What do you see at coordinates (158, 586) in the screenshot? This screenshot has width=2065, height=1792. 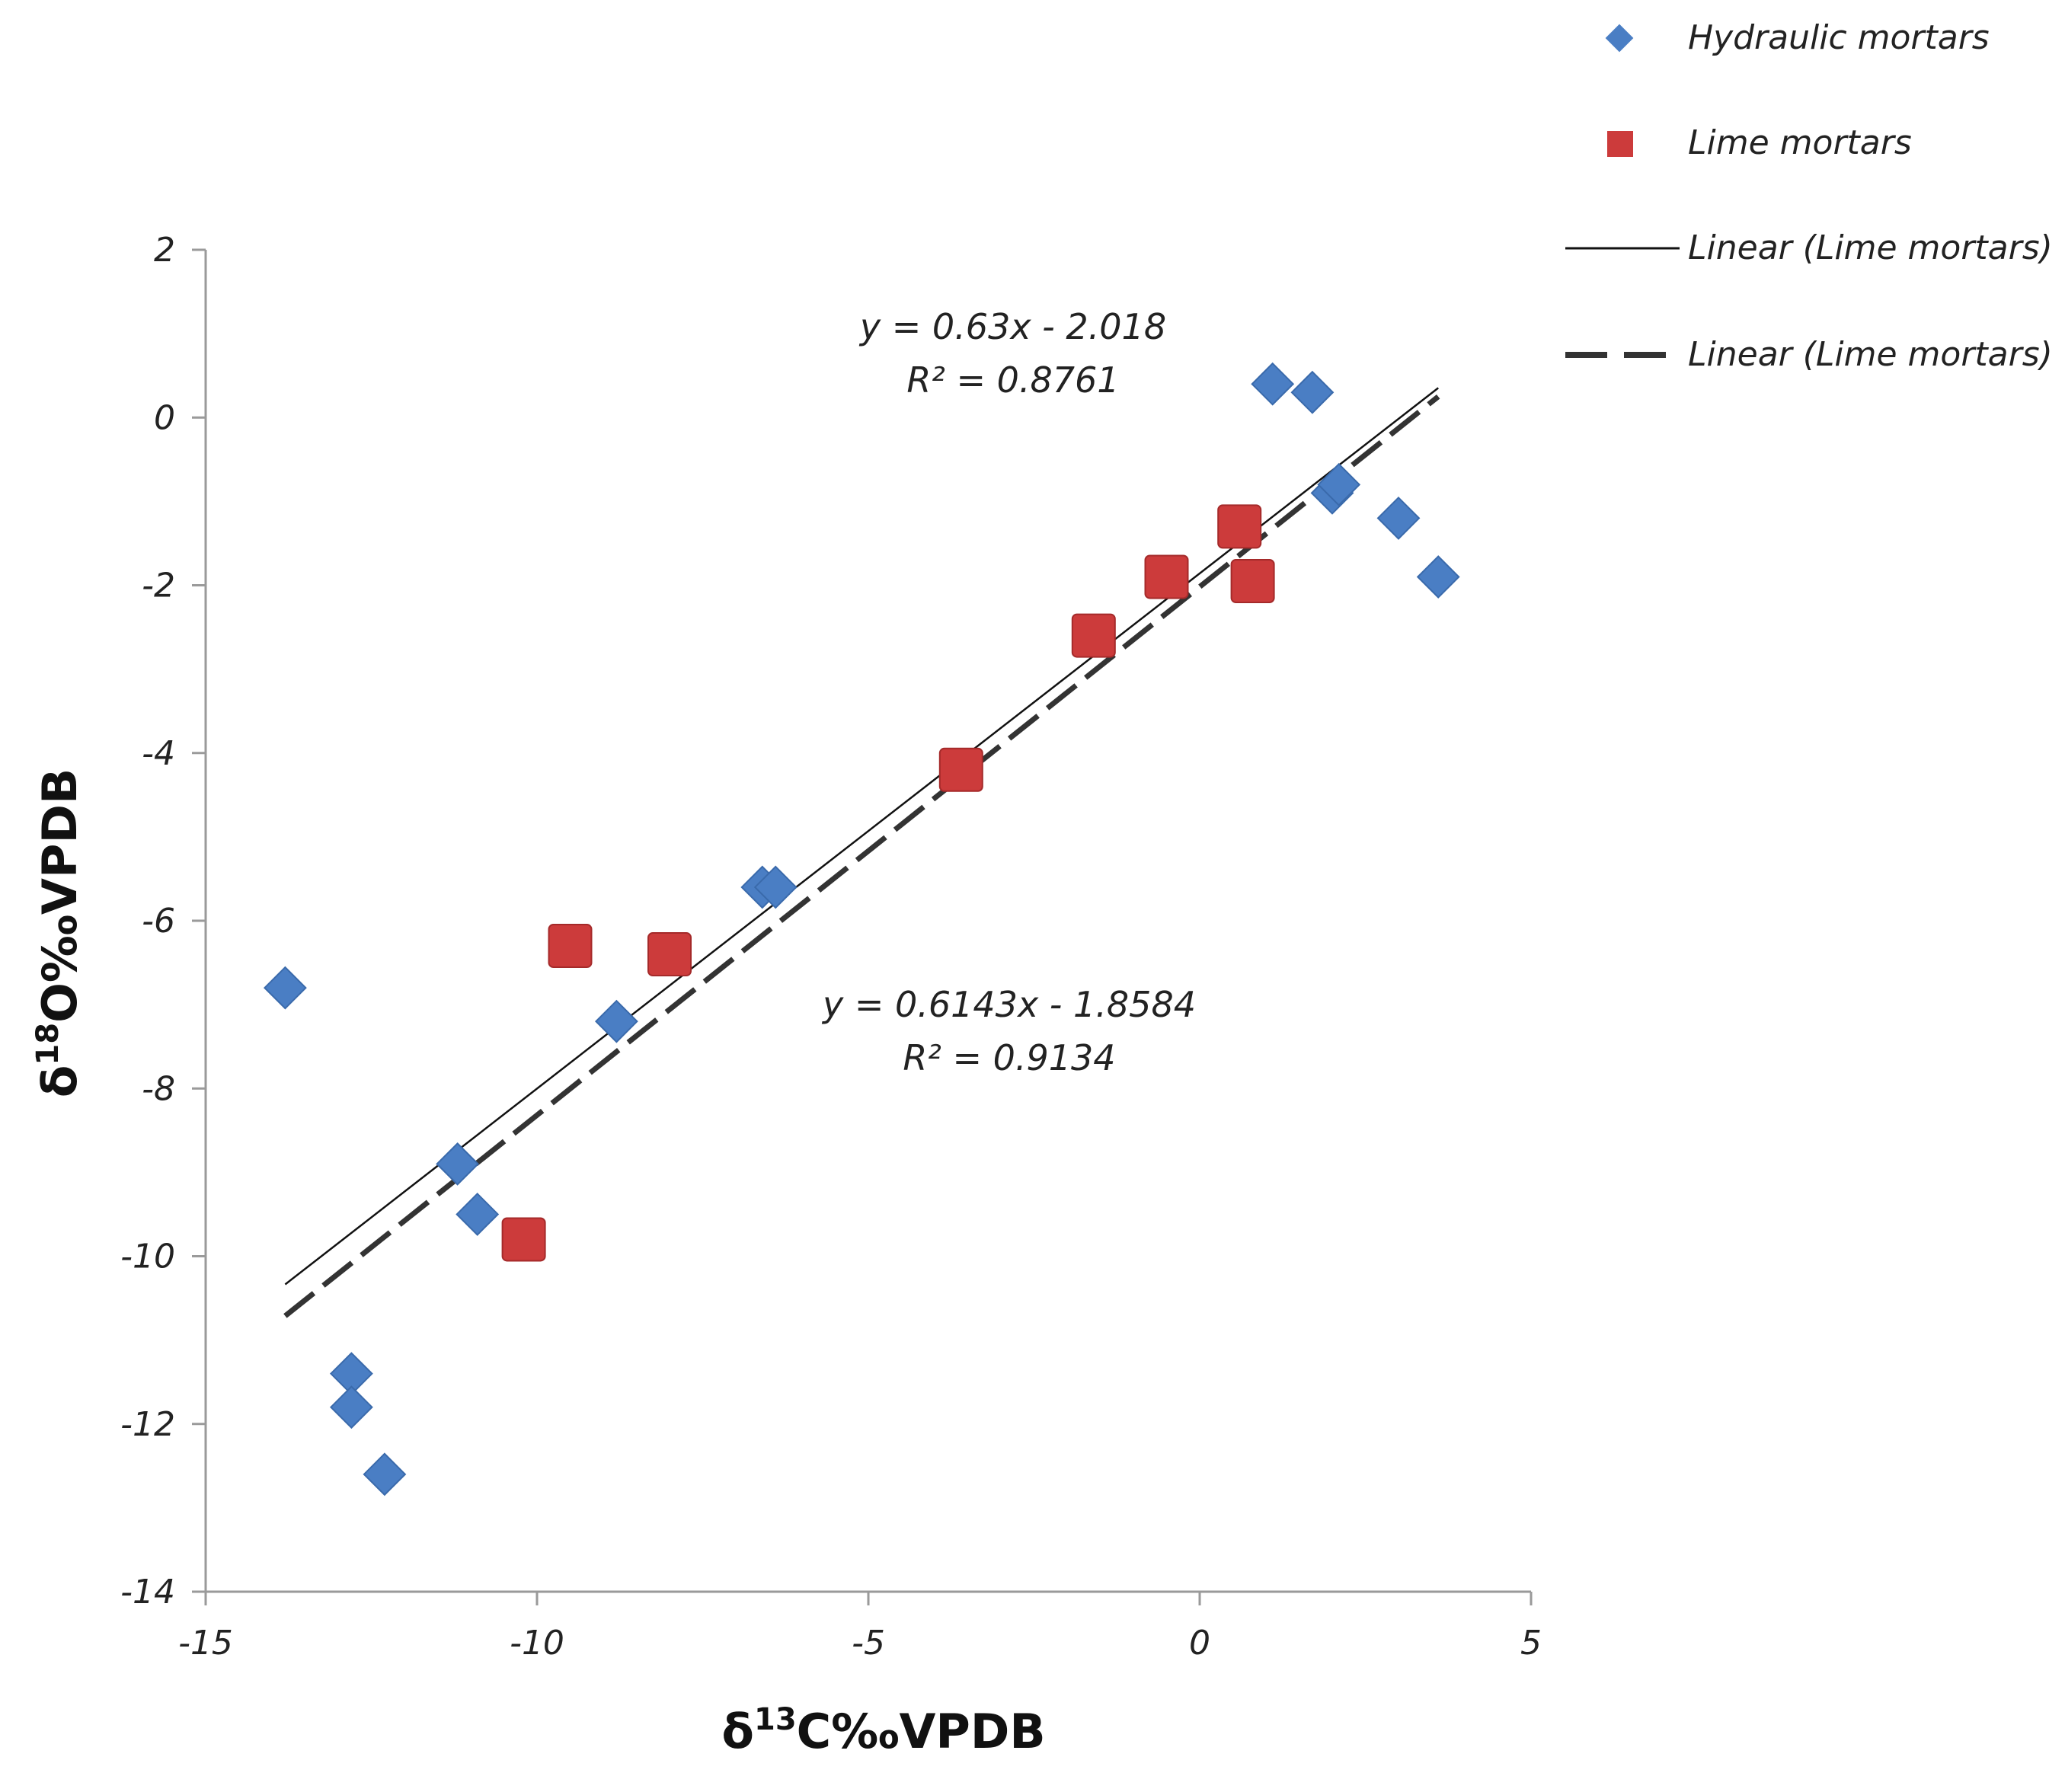 I see `y-tick-label: -2` at bounding box center [158, 586].